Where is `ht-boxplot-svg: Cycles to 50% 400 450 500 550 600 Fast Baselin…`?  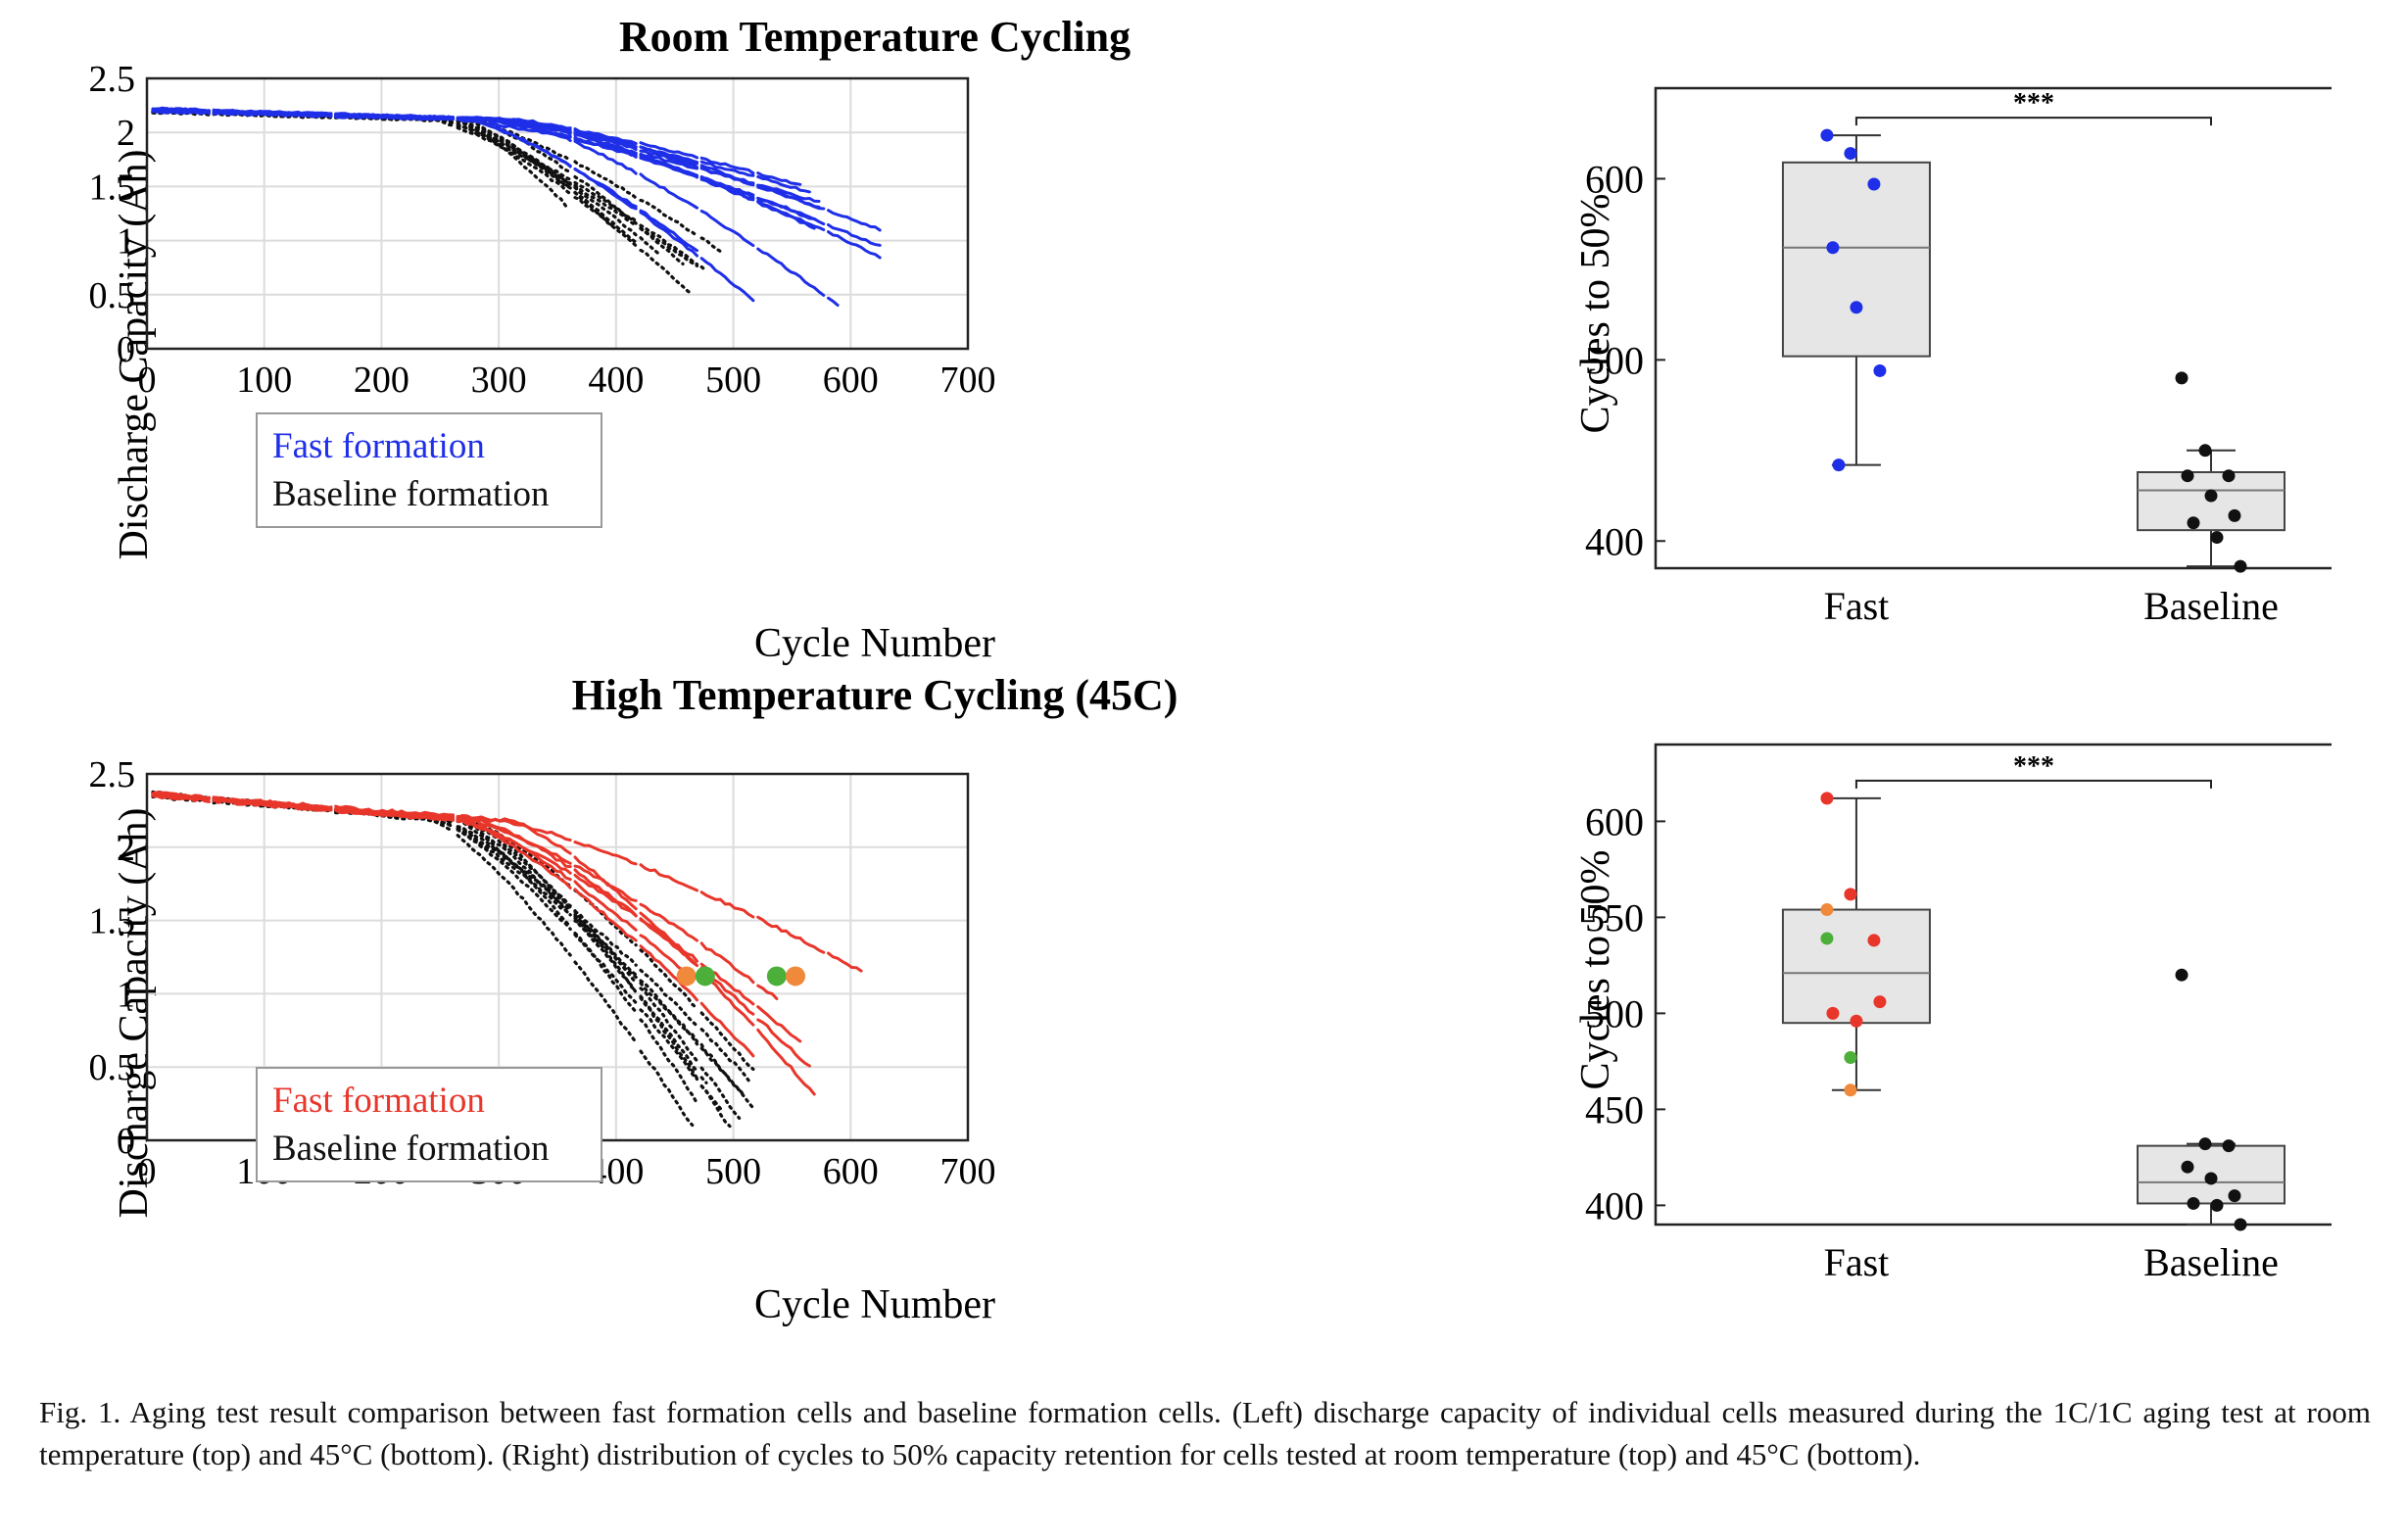 ht-boxplot-svg: Cycles to 50% 400 450 500 550 600 Fast Baselin… is located at coordinates (1989, 1013).